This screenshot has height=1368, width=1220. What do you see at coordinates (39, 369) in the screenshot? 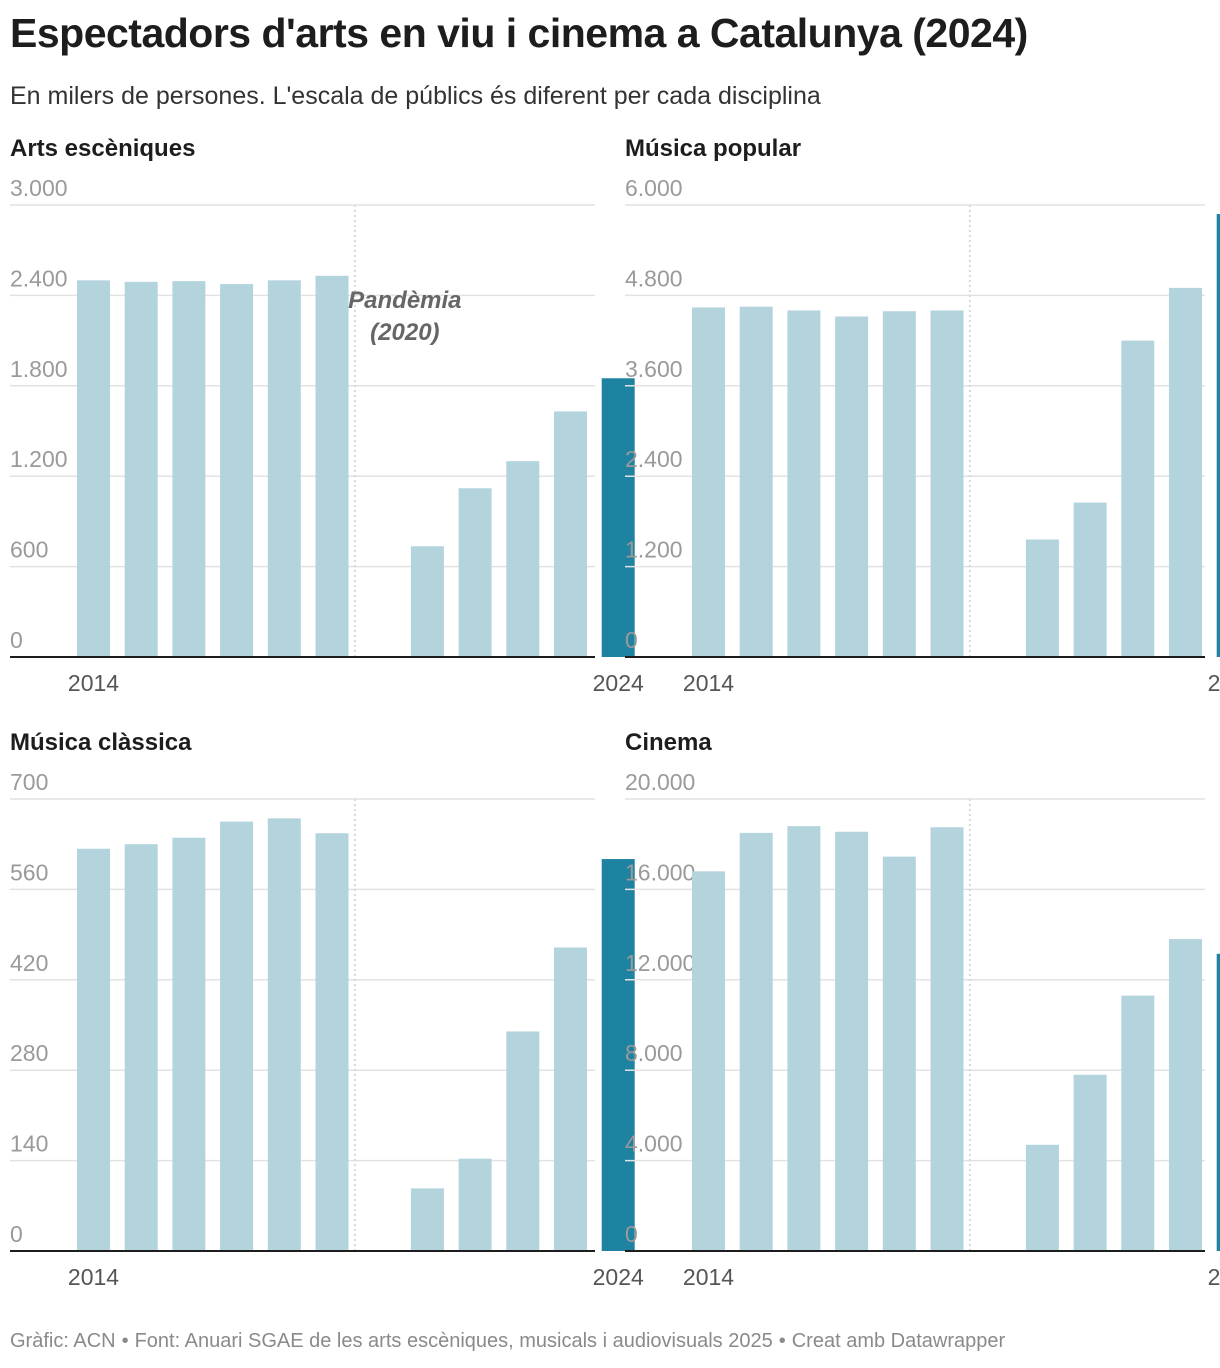
I see `y-tick-label: 1.800` at bounding box center [39, 369].